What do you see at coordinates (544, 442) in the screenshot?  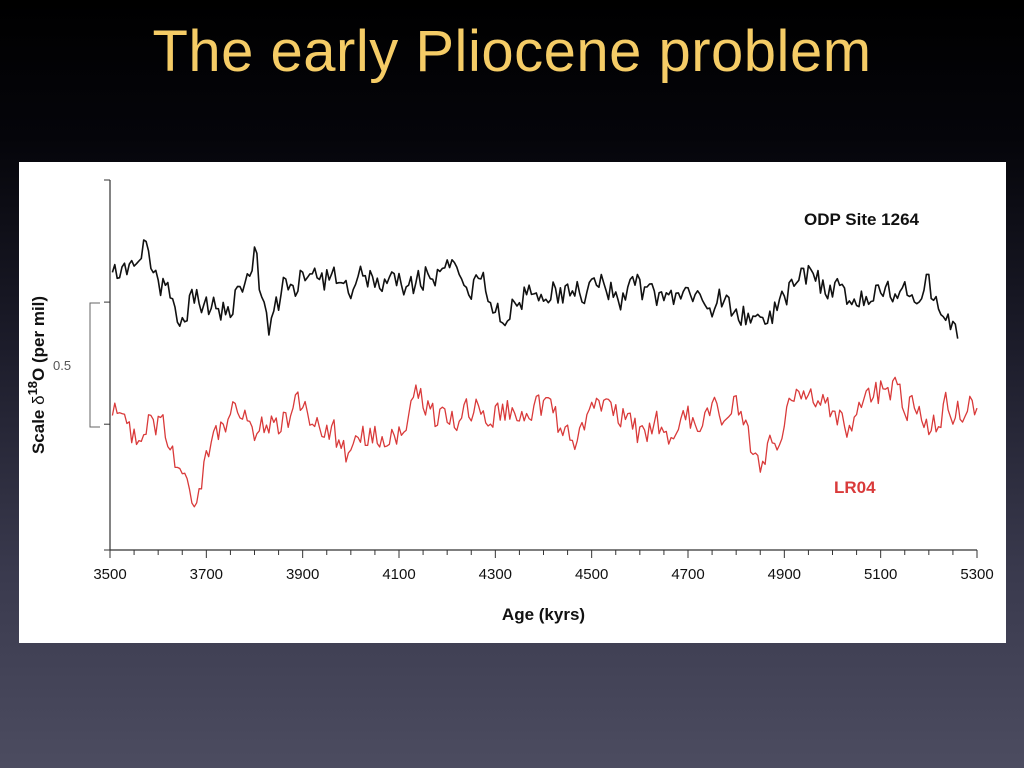 I see `series-line-lr04` at bounding box center [544, 442].